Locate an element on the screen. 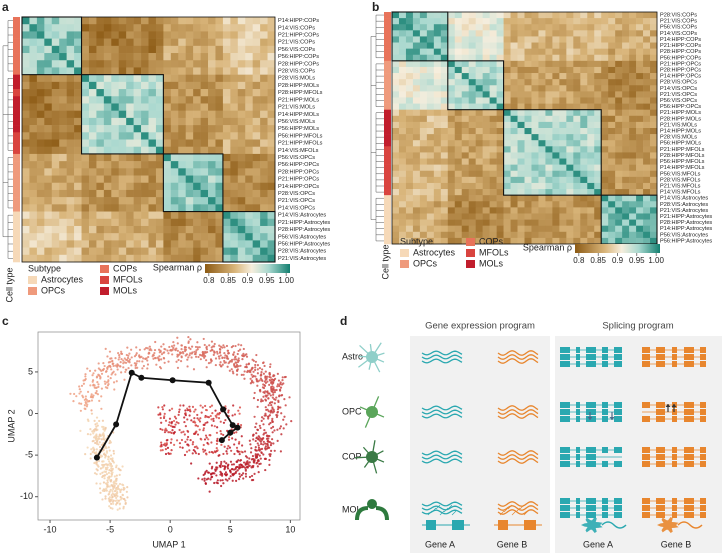 This screenshot has height=553, width=722. cell-body is located at coordinates (372, 504).